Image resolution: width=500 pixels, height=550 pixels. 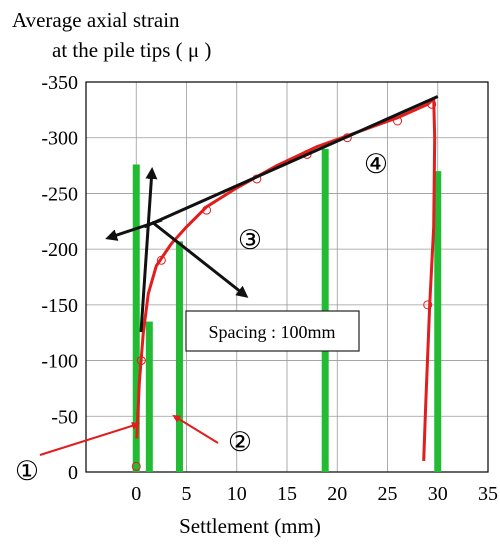 I want to click on unloading-curve, so click(x=429, y=279).